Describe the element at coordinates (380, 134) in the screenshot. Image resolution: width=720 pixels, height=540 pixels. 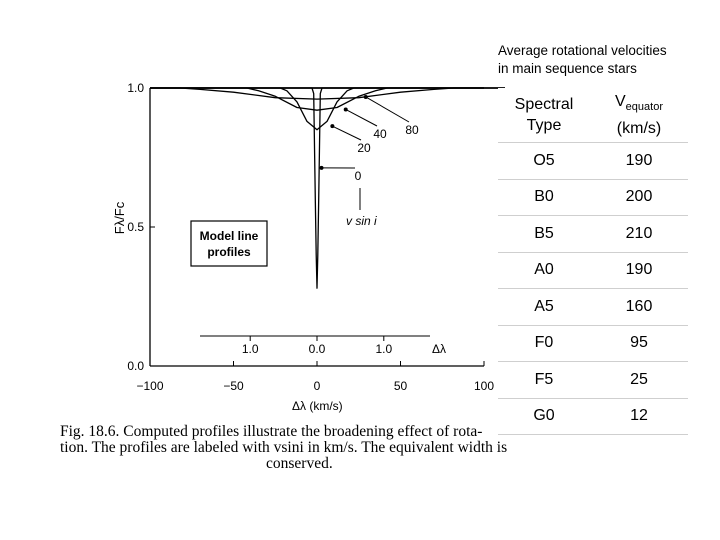
I see `curve-label-40: 40` at that location.